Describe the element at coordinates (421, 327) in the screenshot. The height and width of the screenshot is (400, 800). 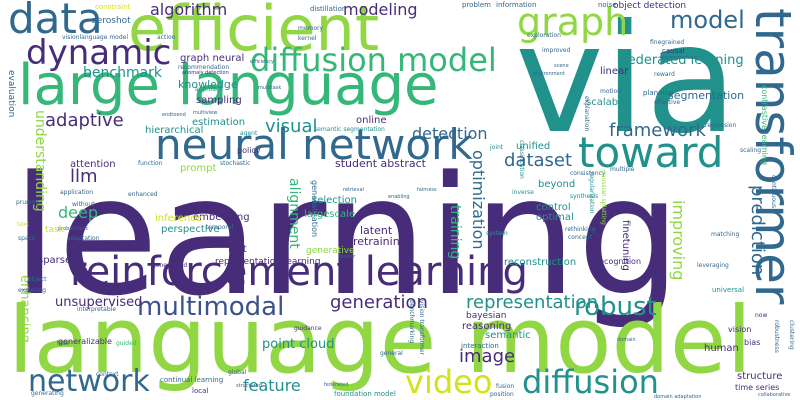
I see `word-vision-transformer: vision transformer` at that location.